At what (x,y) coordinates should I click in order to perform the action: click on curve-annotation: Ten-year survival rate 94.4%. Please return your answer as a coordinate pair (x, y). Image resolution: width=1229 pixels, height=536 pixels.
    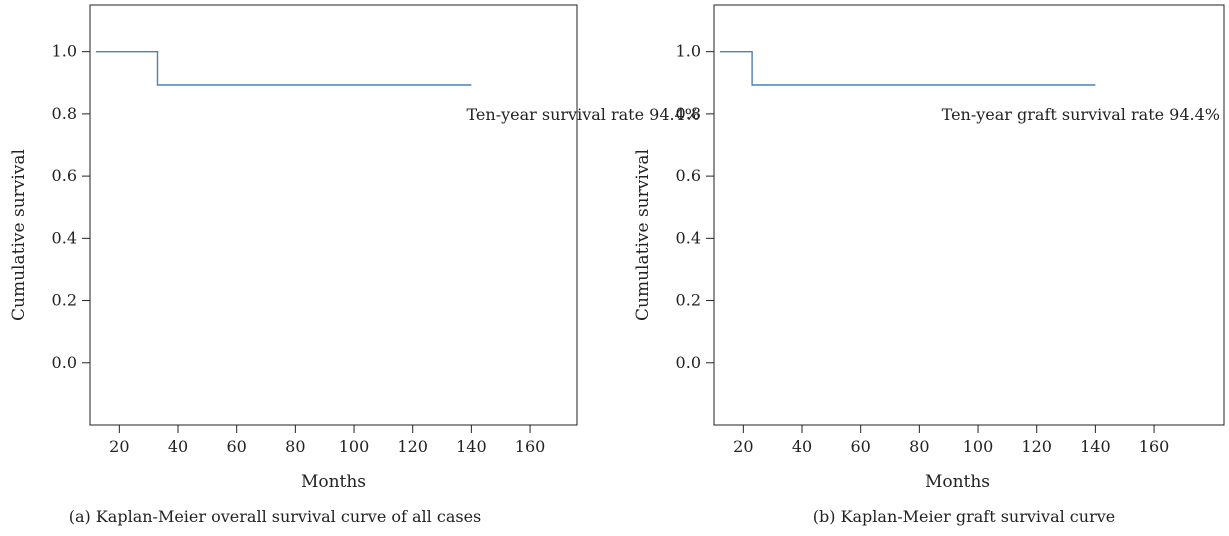
    Looking at the image, I should click on (584, 114).